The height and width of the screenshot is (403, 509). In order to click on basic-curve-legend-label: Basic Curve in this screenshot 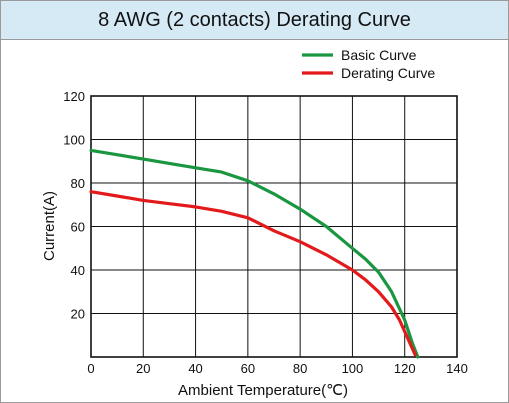, I will do `click(379, 55)`.